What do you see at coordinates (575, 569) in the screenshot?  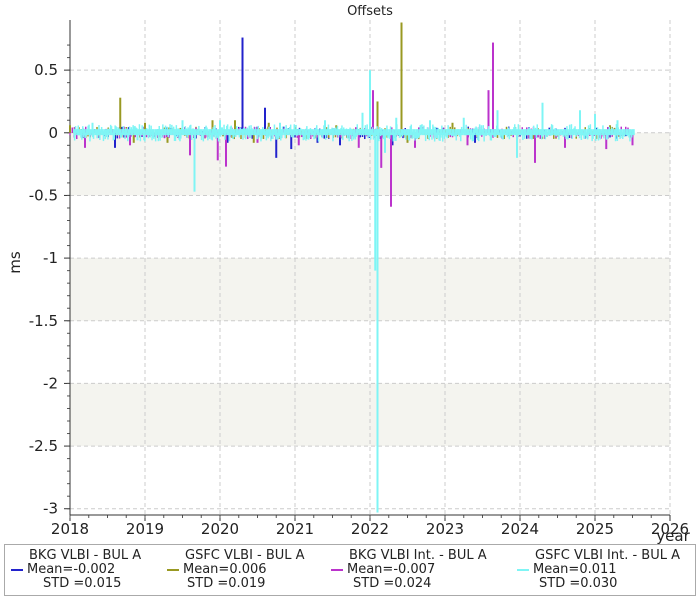 I see `legend-mean: Mean=0.011` at bounding box center [575, 569].